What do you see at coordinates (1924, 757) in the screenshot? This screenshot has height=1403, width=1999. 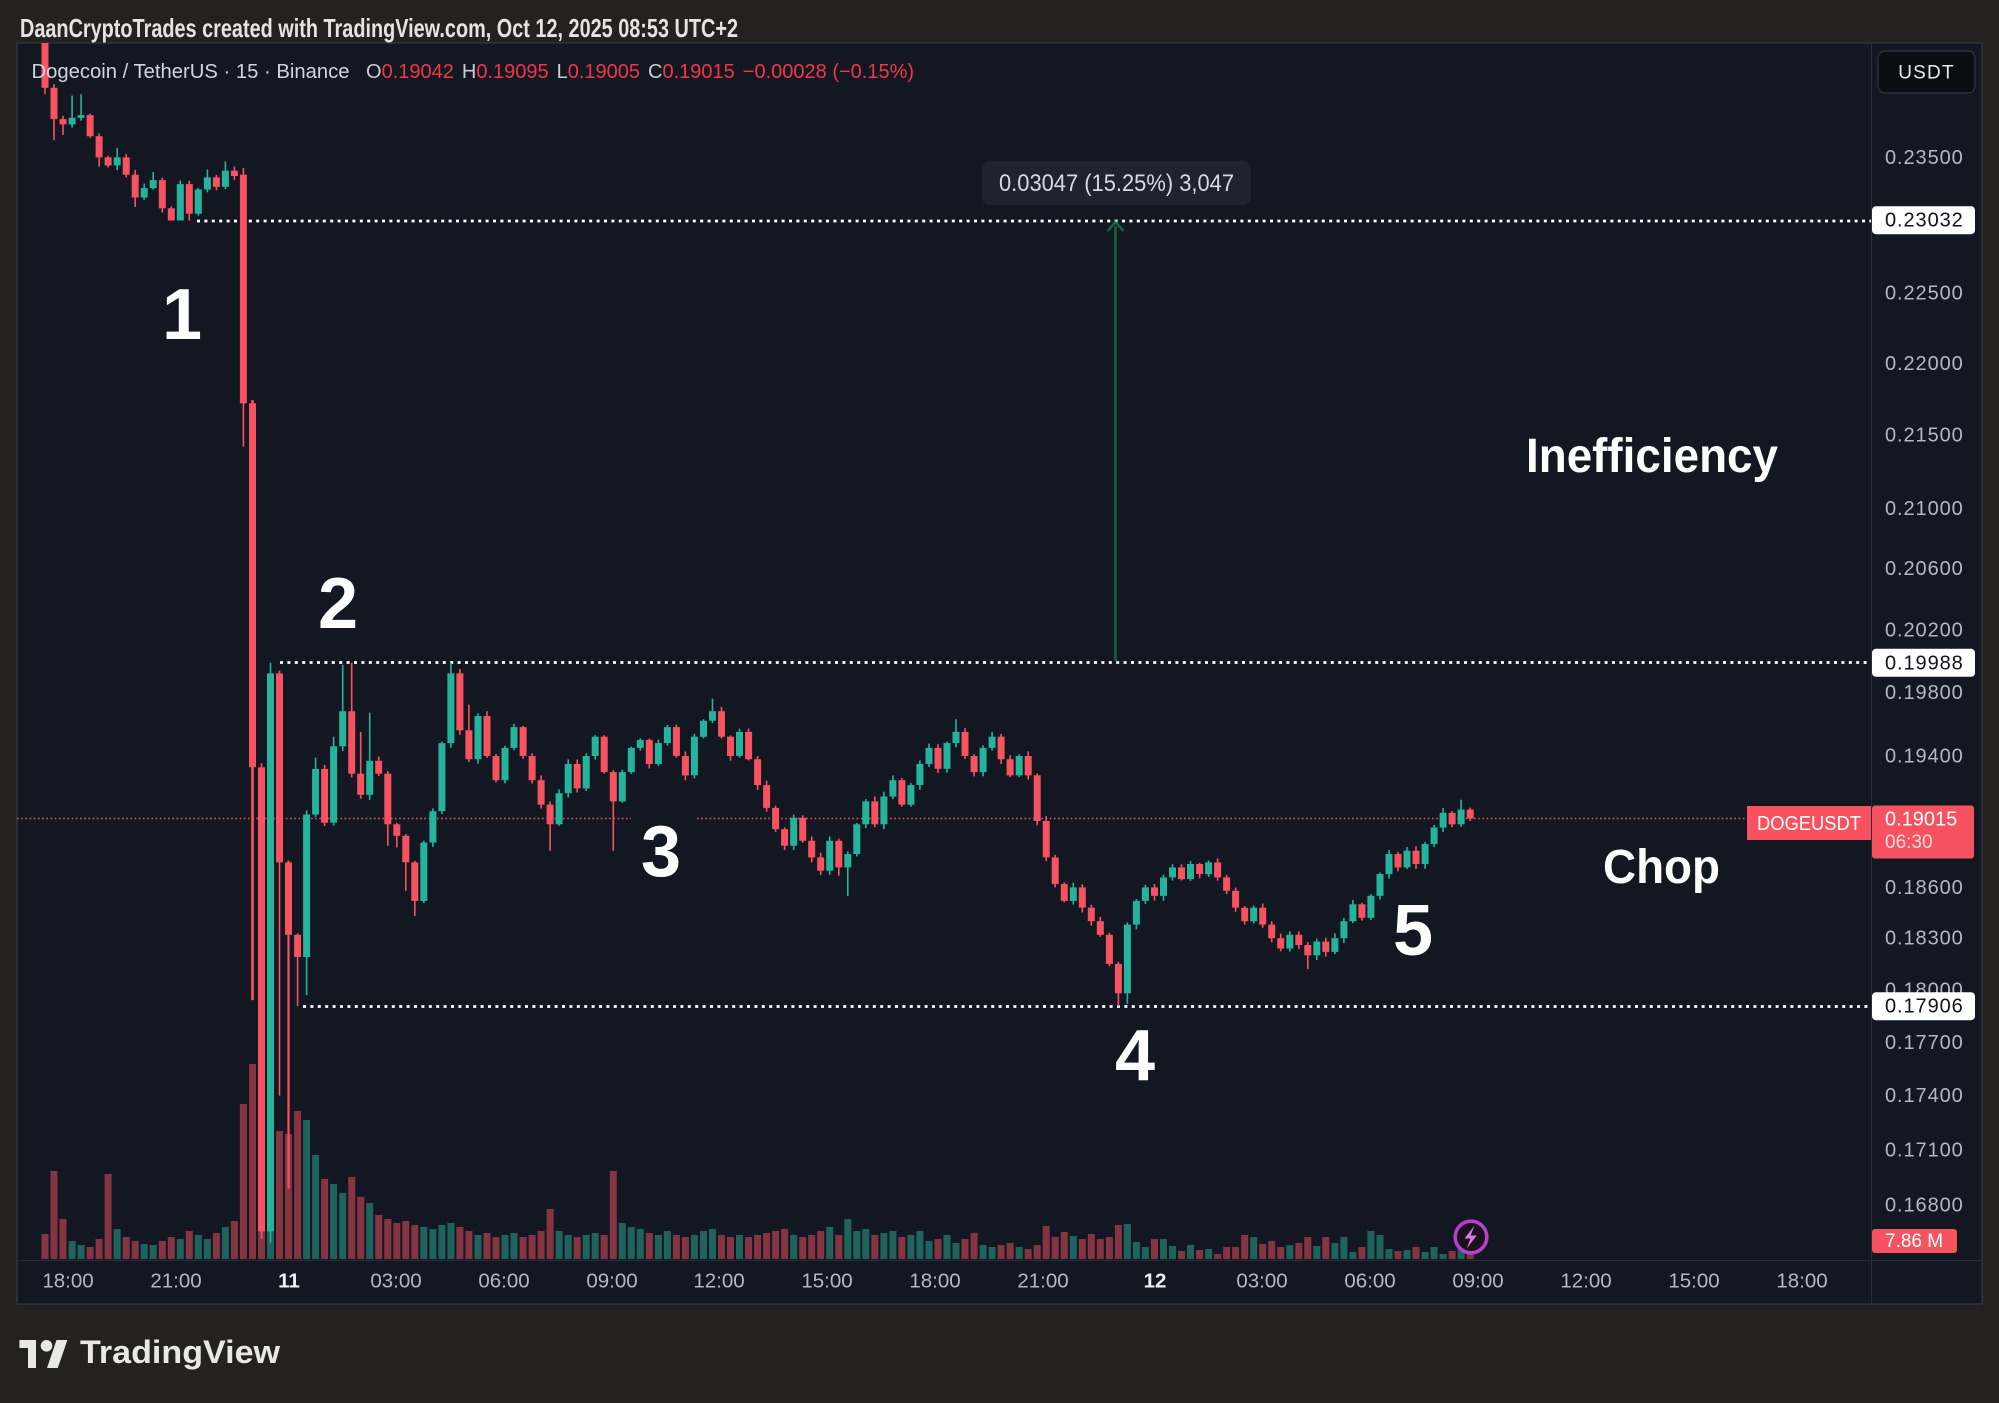 I see `svg-text: 0.19400` at bounding box center [1924, 757].